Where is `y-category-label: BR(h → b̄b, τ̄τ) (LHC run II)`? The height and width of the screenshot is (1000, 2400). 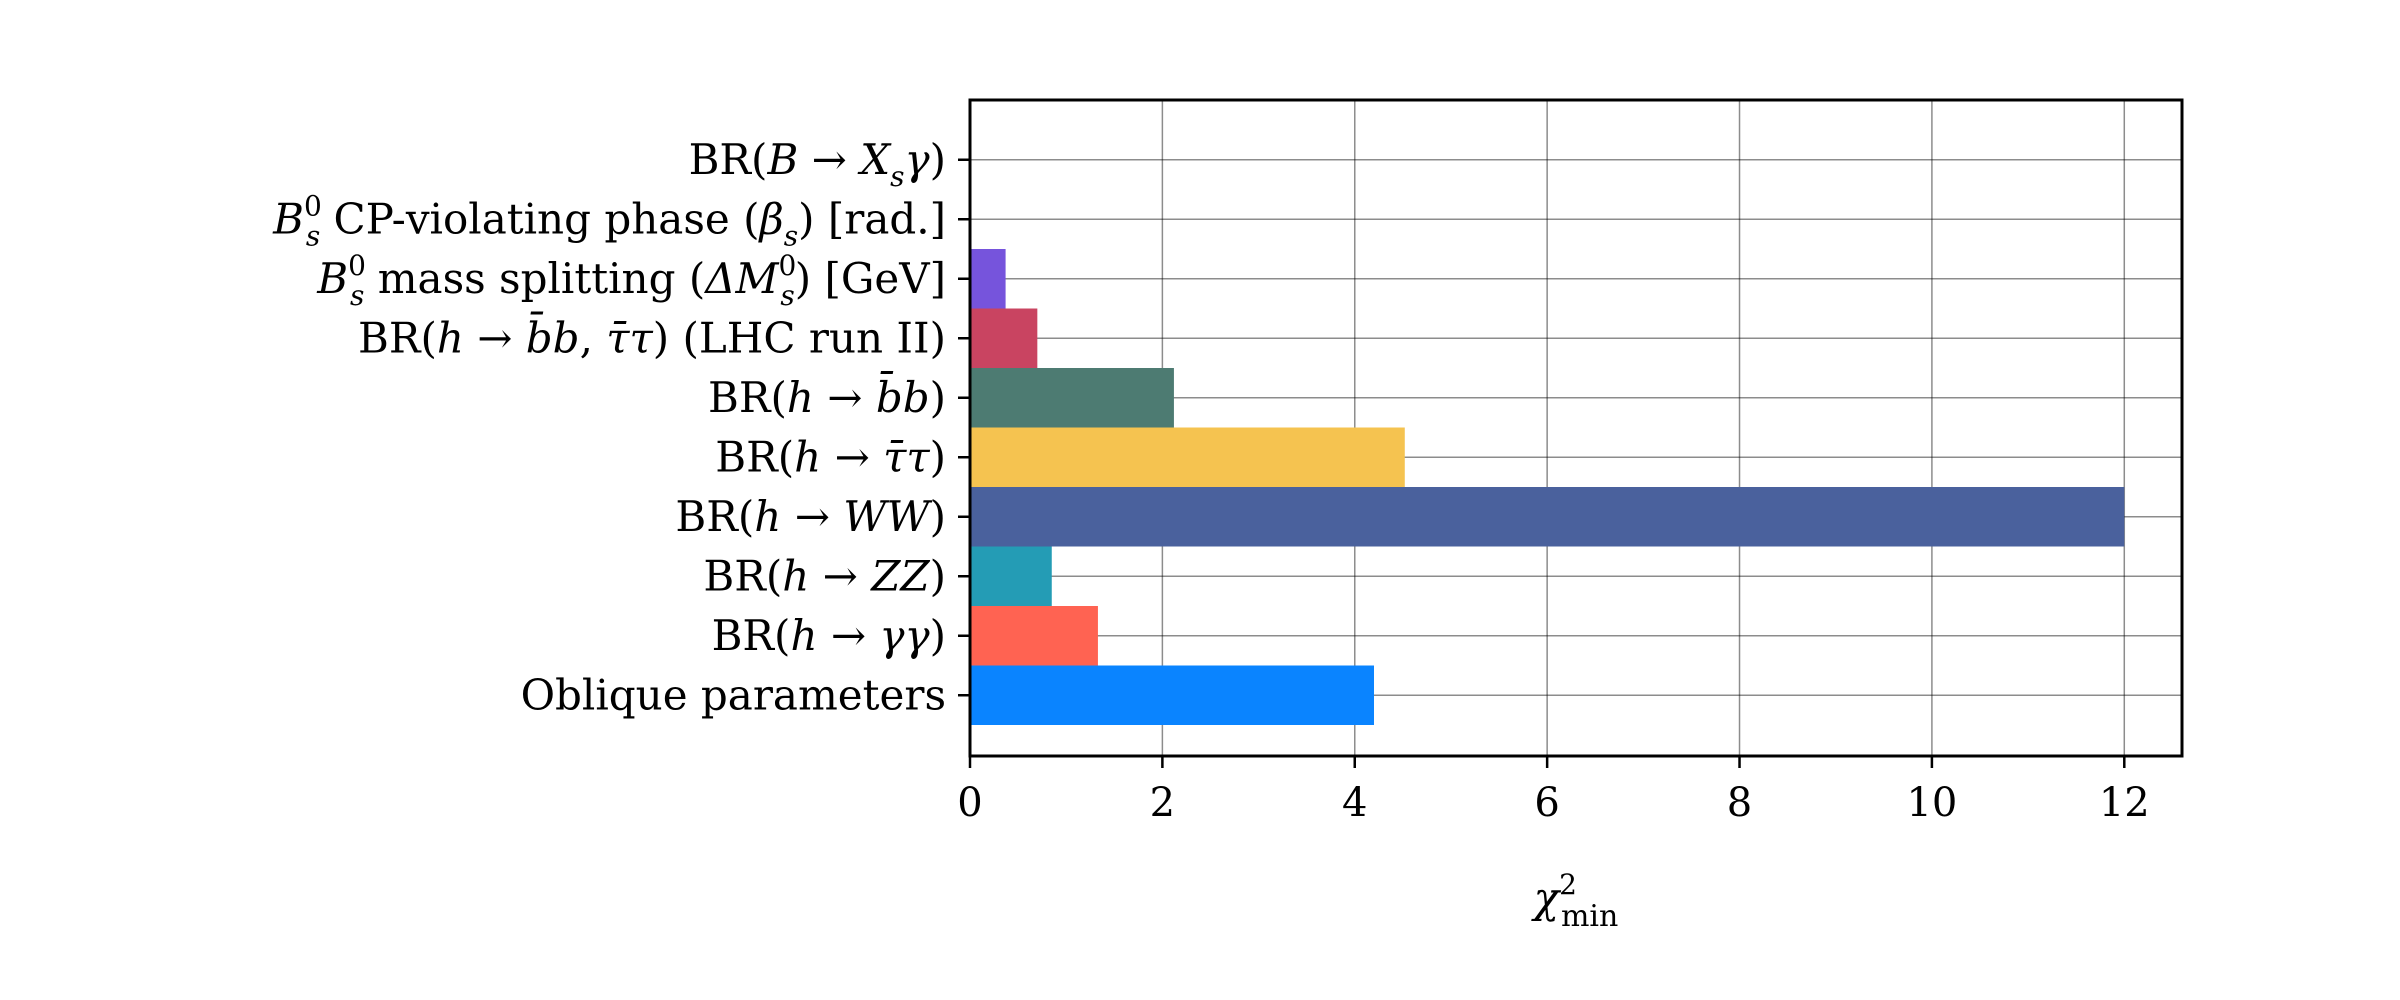
y-category-label: BR(h → b̄b, τ̄τ) (LHC run II) is located at coordinates (652, 336).